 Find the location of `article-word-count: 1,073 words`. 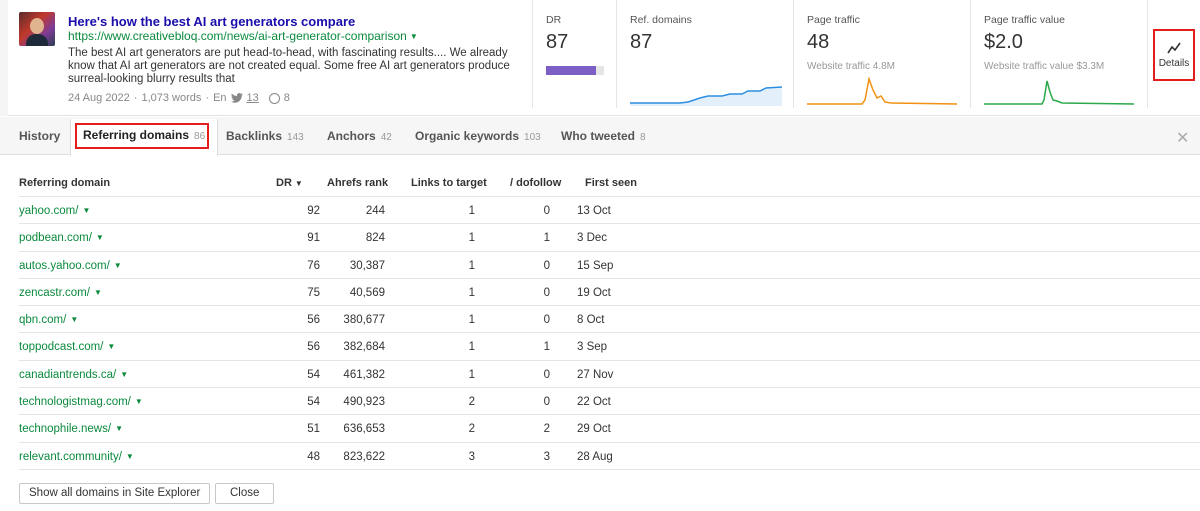

article-word-count: 1,073 words is located at coordinates (171, 98).